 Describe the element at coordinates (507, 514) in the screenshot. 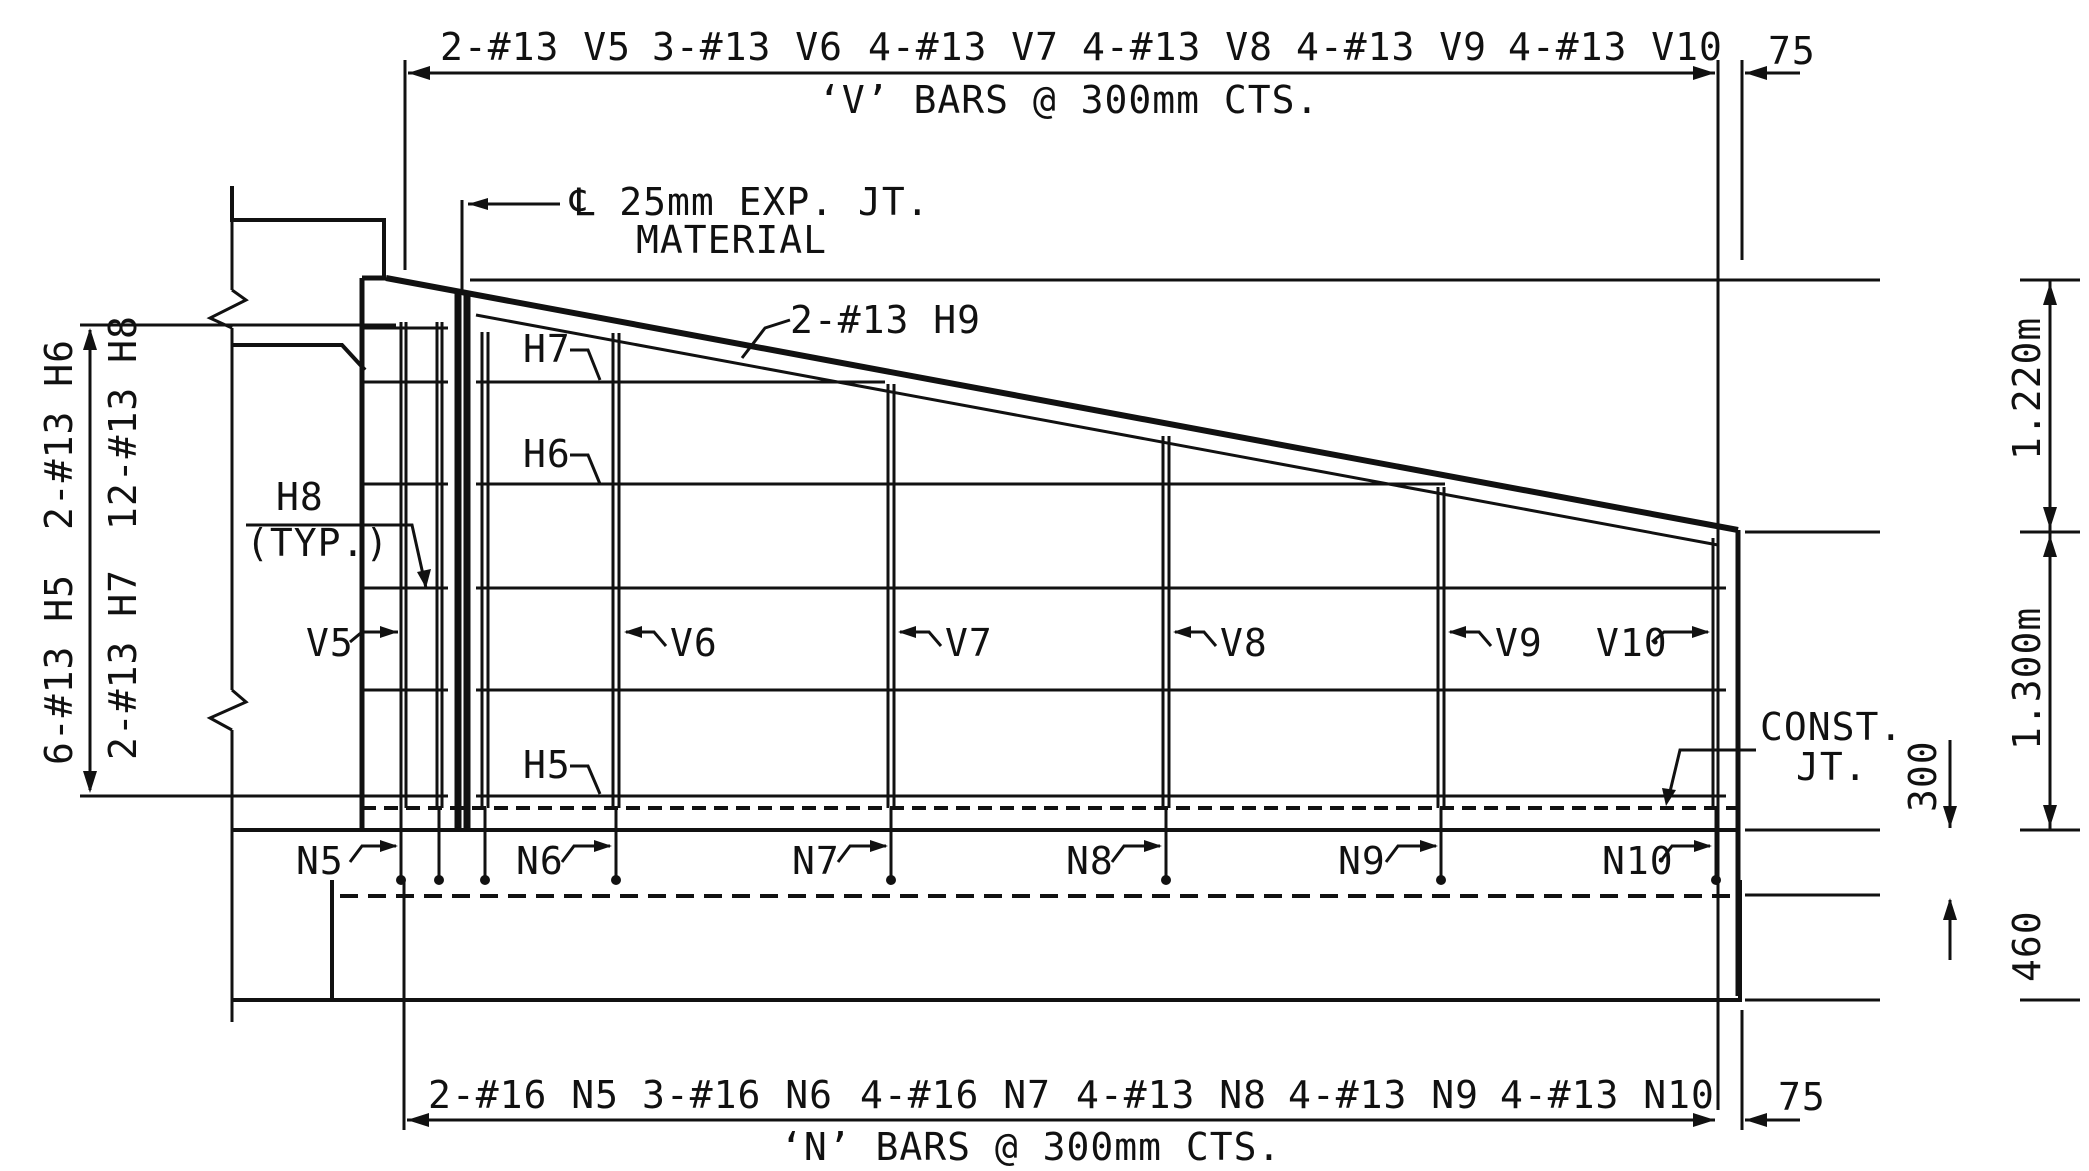

I see `expansion-joint` at that location.